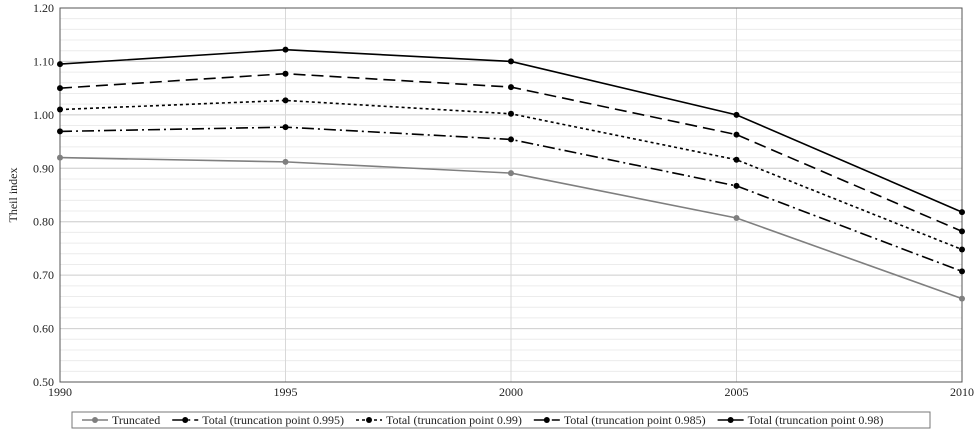  Describe the element at coordinates (43, 329) in the screenshot. I see `y-tick-label: 0.60` at that location.